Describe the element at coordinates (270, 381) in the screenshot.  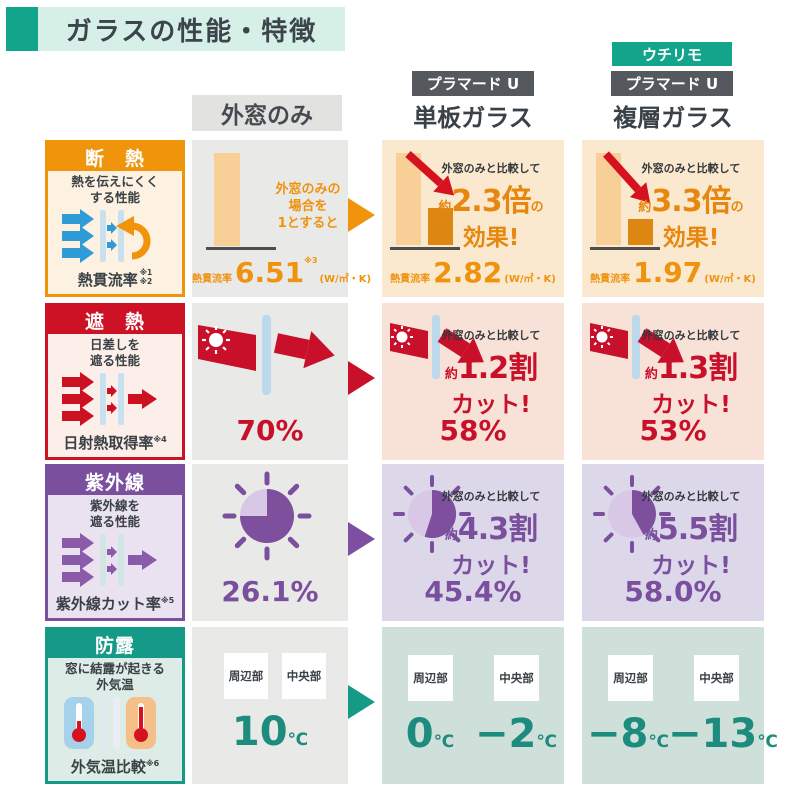
I see `shading-baseline-cell: 70%` at that location.